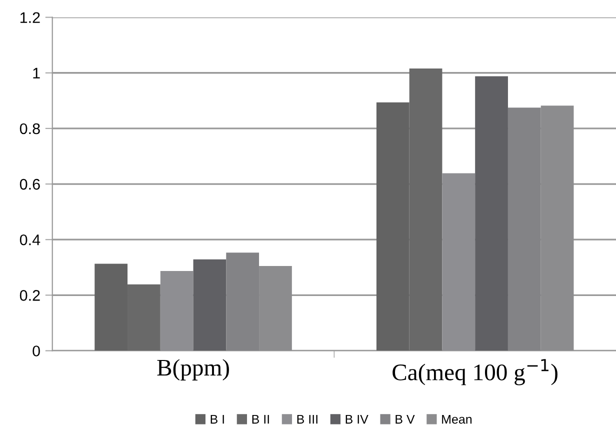  I want to click on legend-label: B II, so click(260, 419).